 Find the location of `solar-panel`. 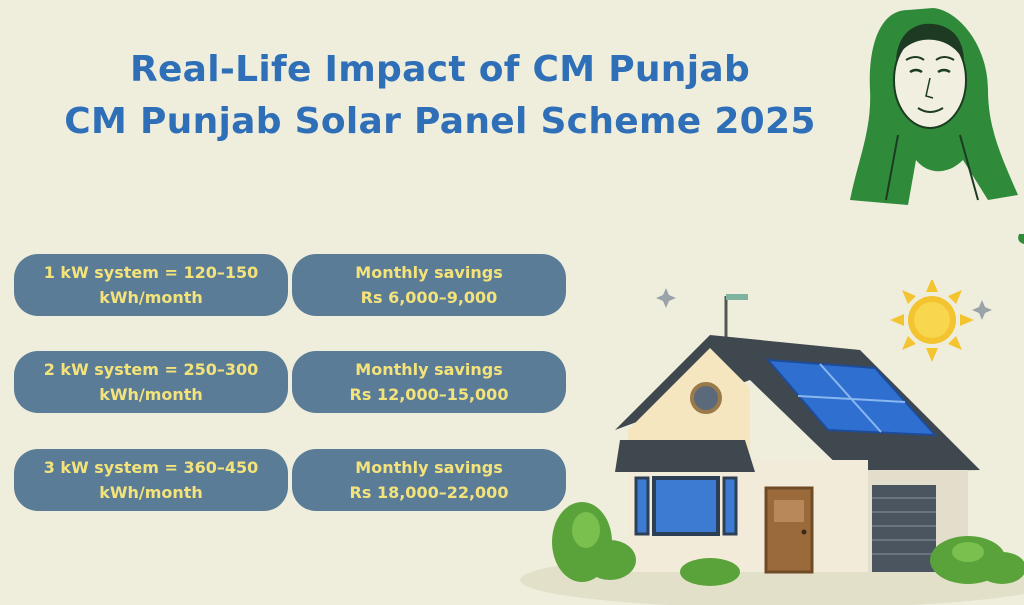

solar-panel is located at coordinates (851, 397).